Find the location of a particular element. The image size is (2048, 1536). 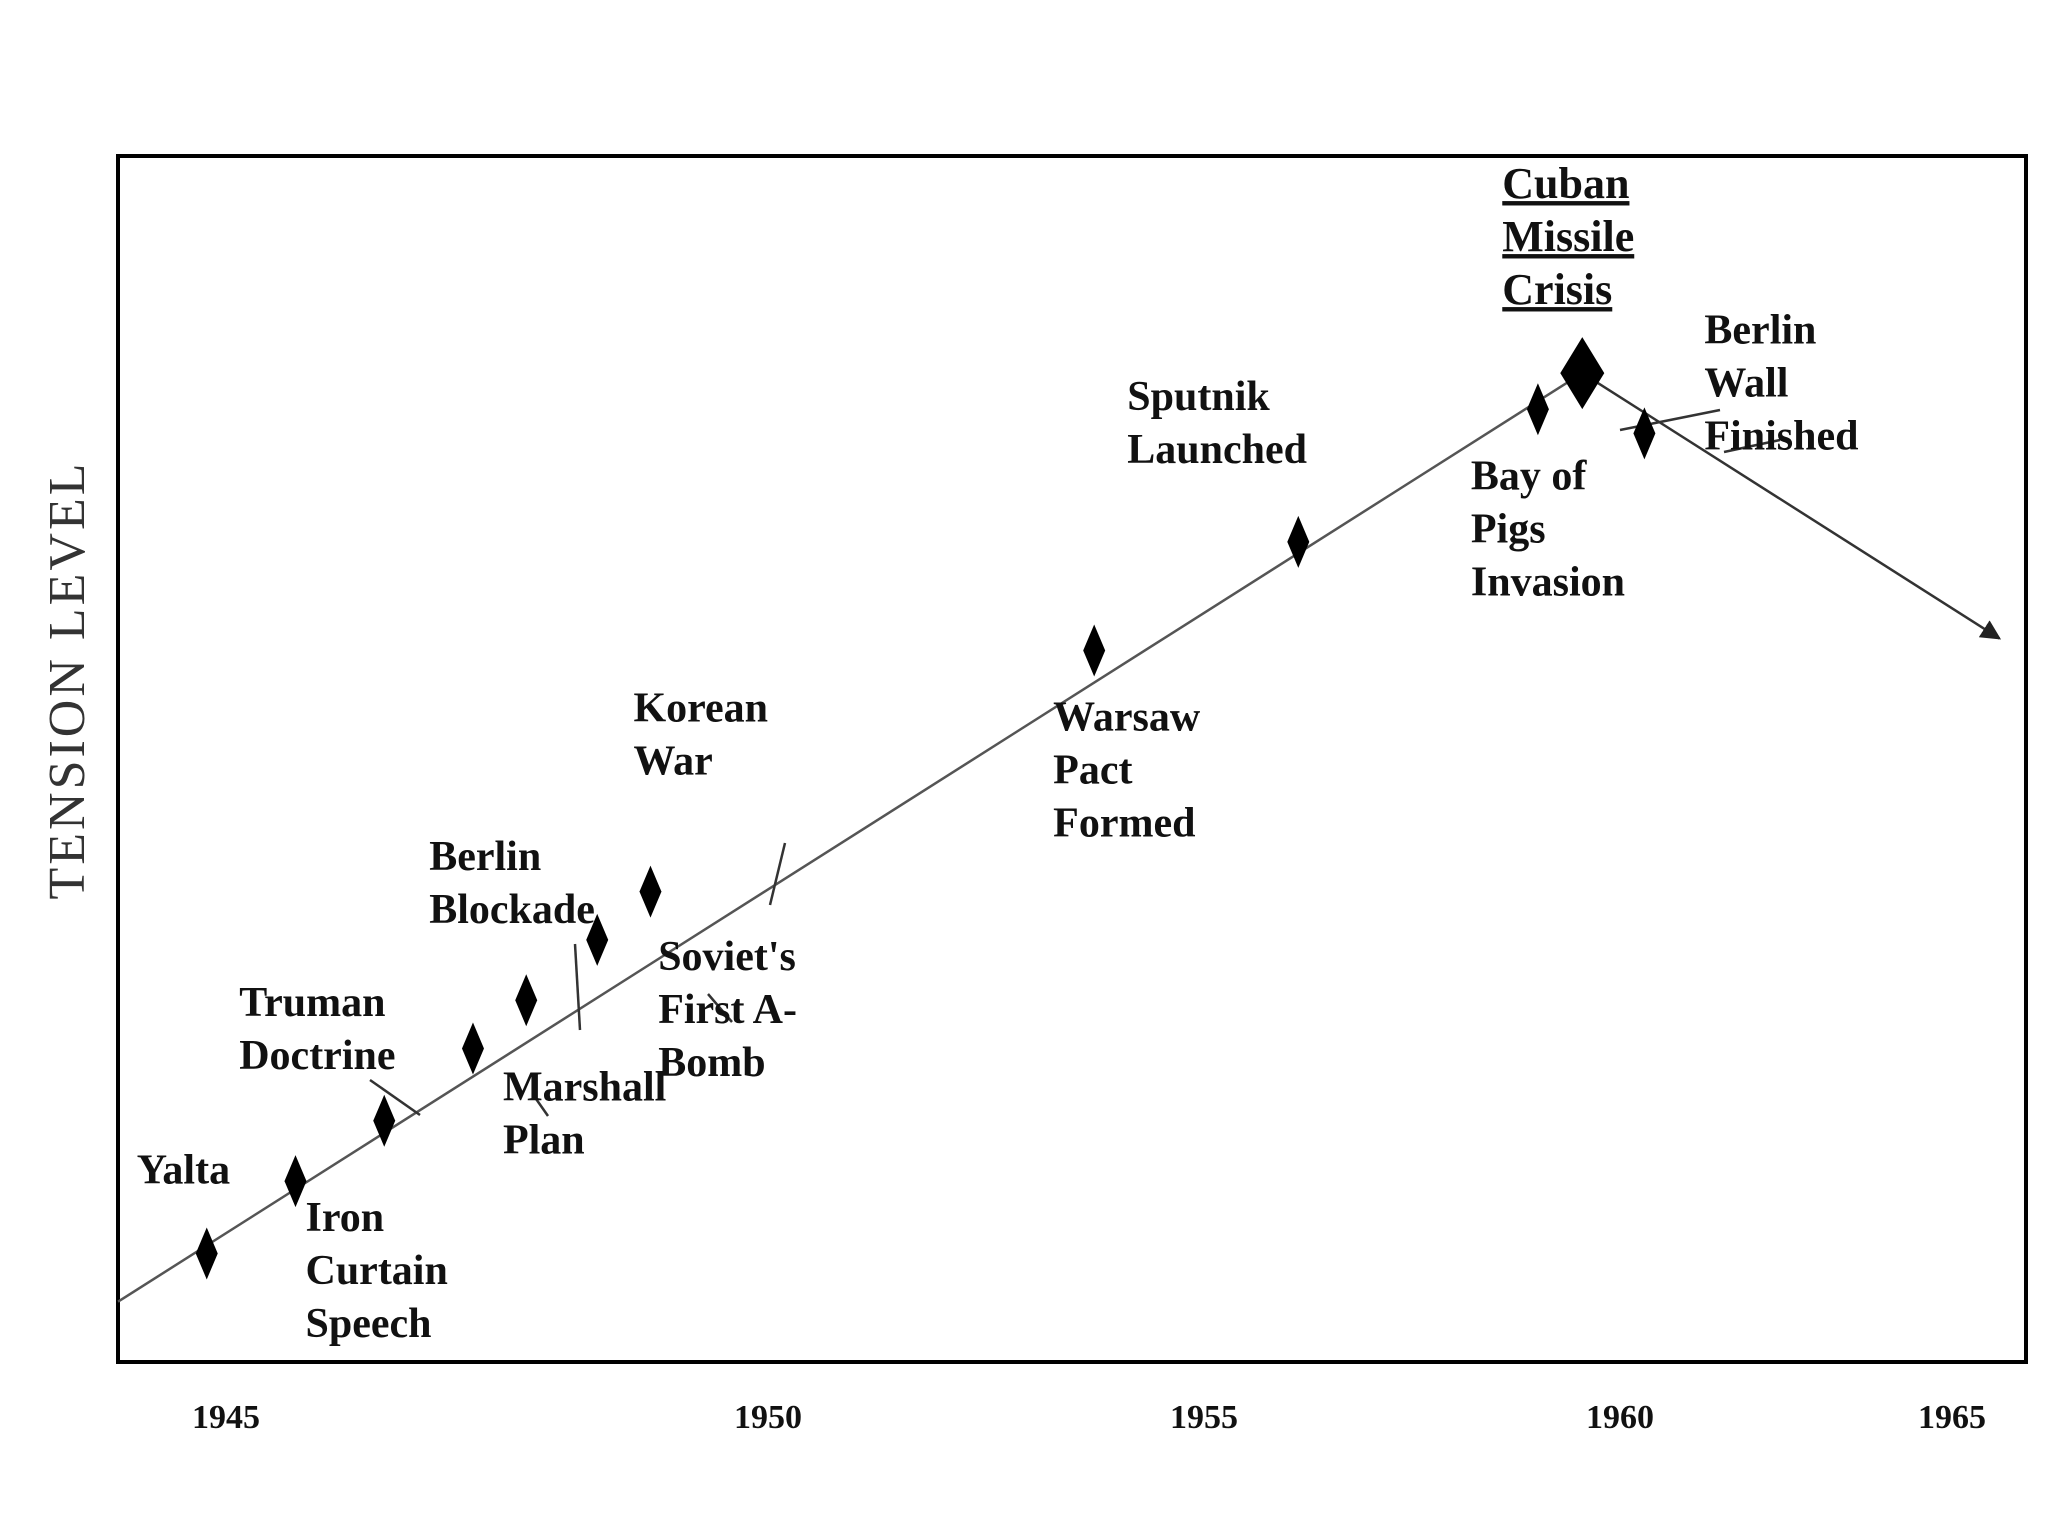

label-line: Blockade is located at coordinates (512, 910).